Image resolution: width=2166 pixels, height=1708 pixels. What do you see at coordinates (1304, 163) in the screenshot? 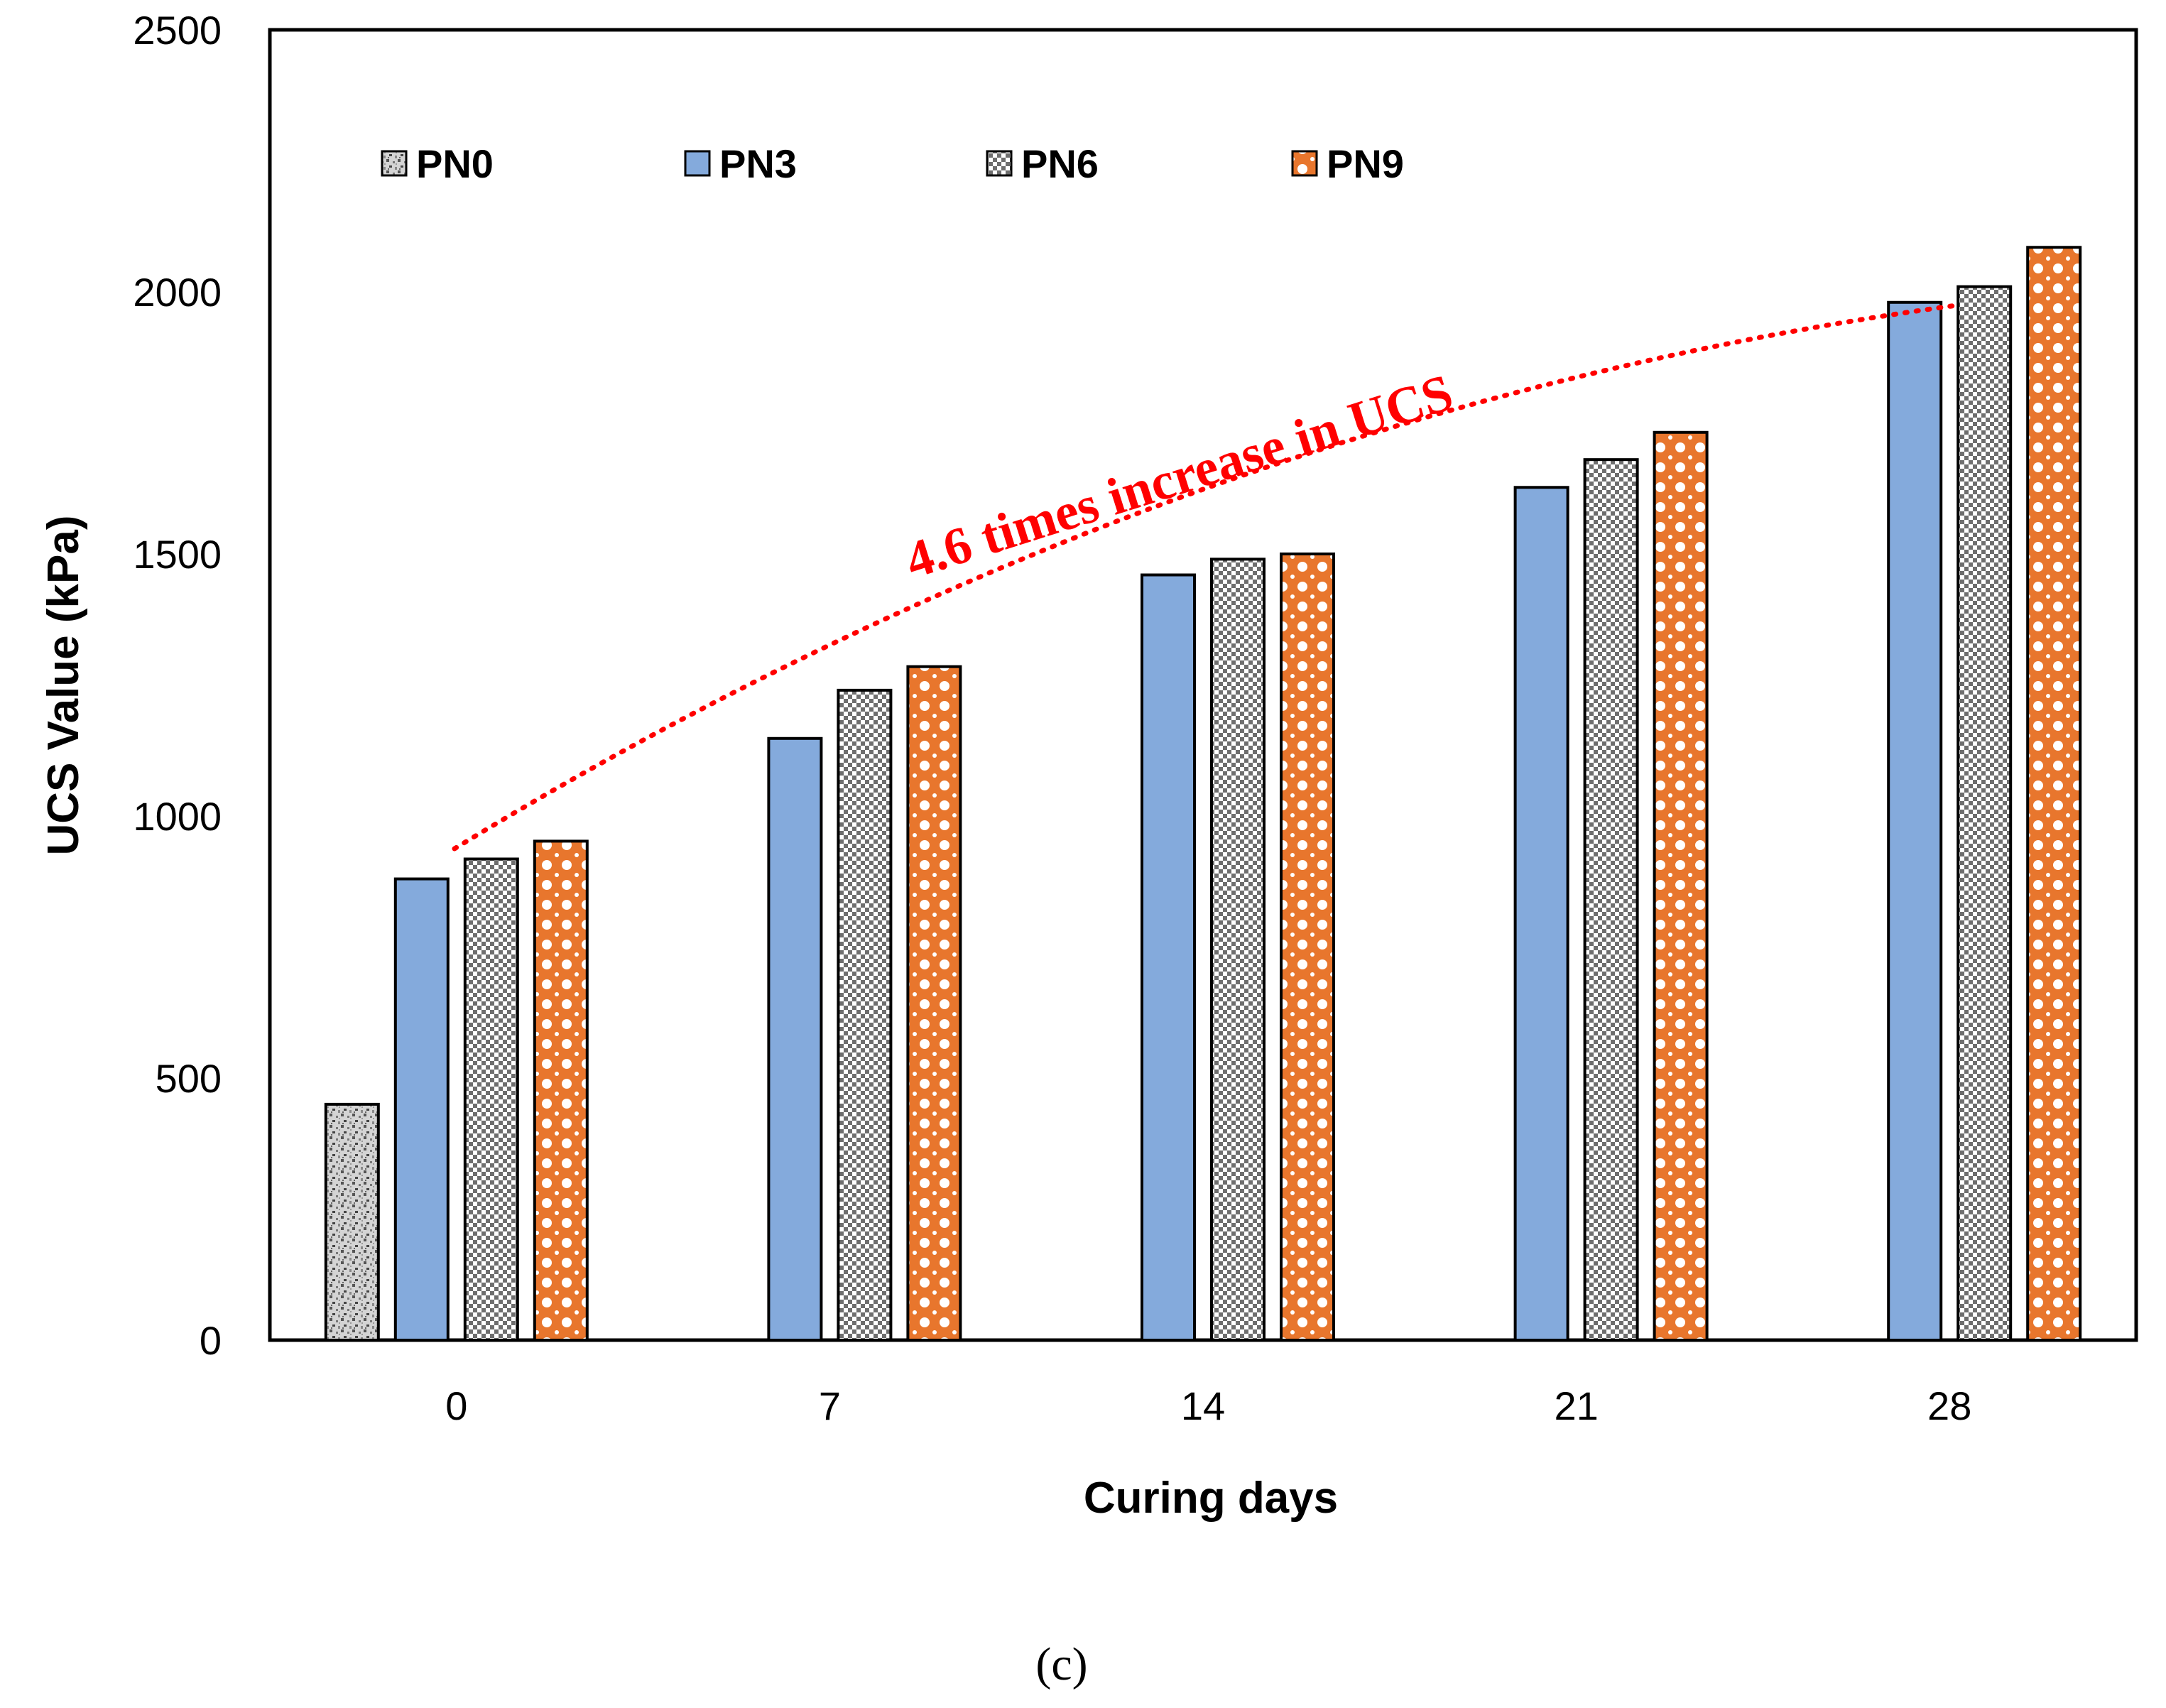
I see `legend-swatch-pn9` at bounding box center [1304, 163].